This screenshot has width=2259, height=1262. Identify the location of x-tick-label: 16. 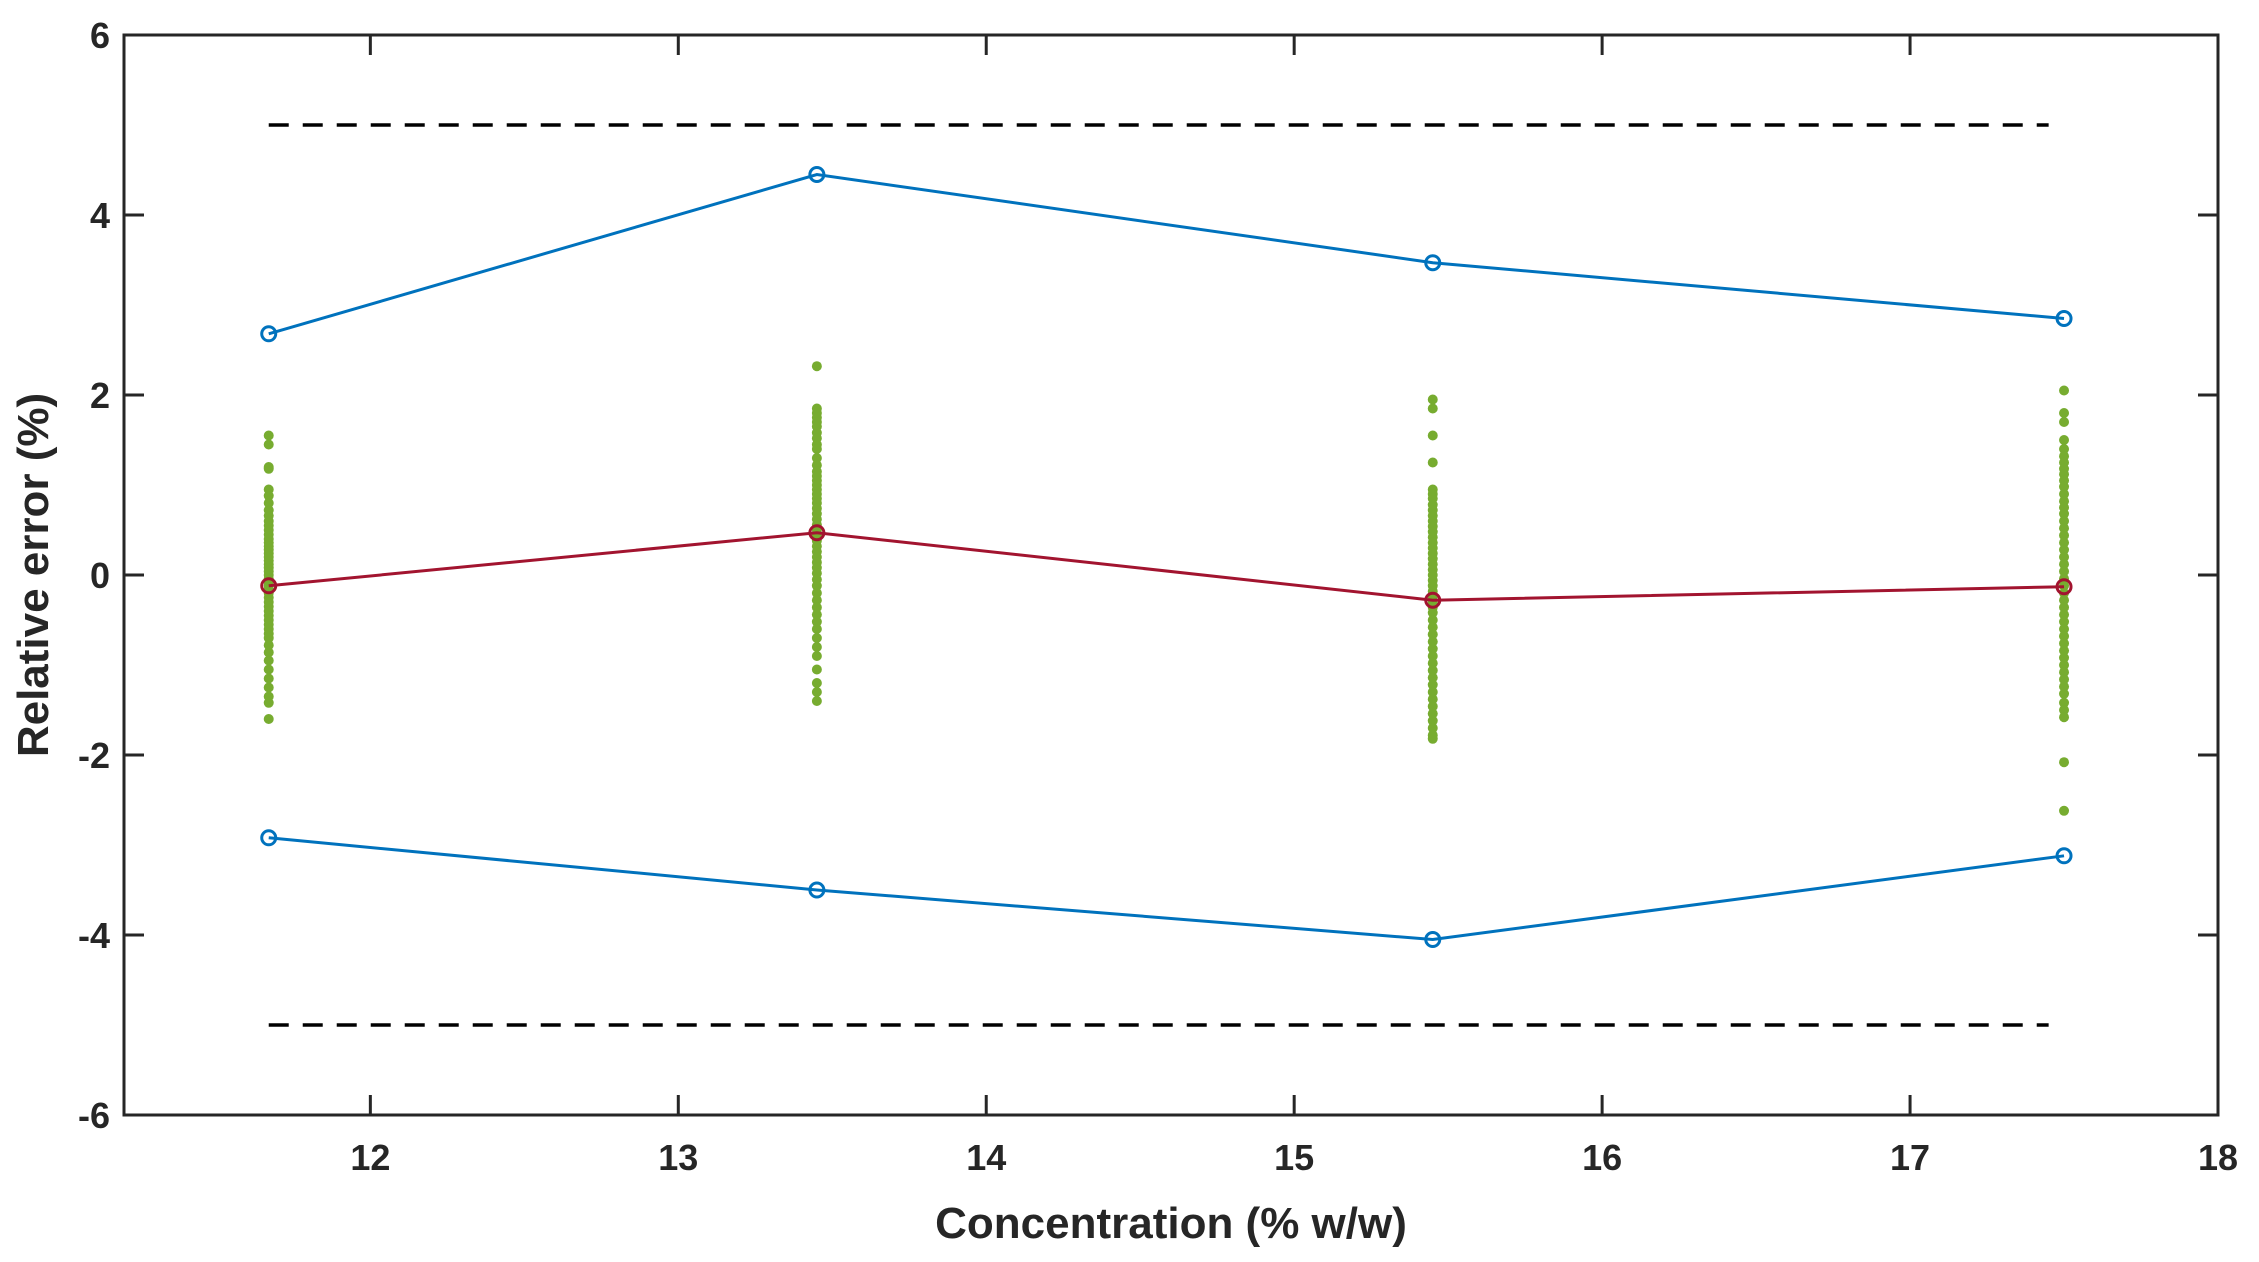
(1602, 1157).